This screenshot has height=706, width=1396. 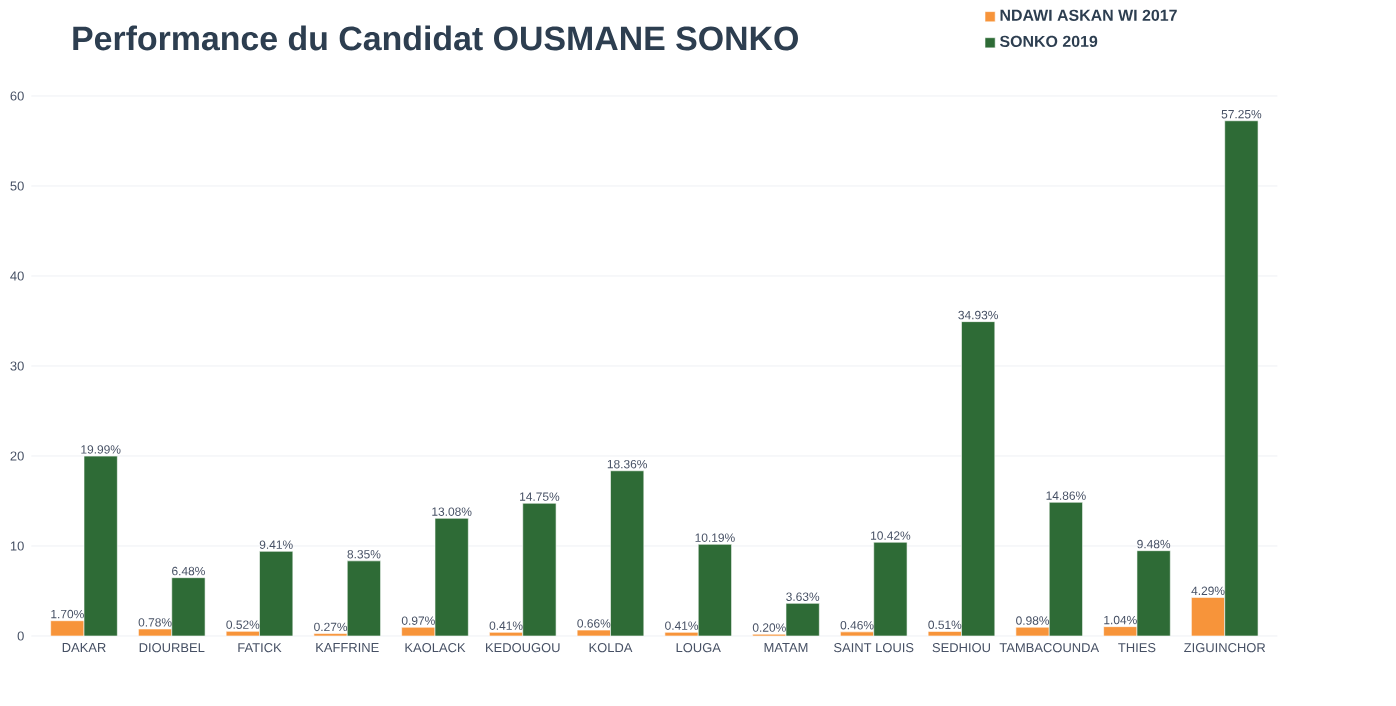 What do you see at coordinates (435, 38) in the screenshot?
I see `chart-title: Performance du Candidat OUSMANE SONKO` at bounding box center [435, 38].